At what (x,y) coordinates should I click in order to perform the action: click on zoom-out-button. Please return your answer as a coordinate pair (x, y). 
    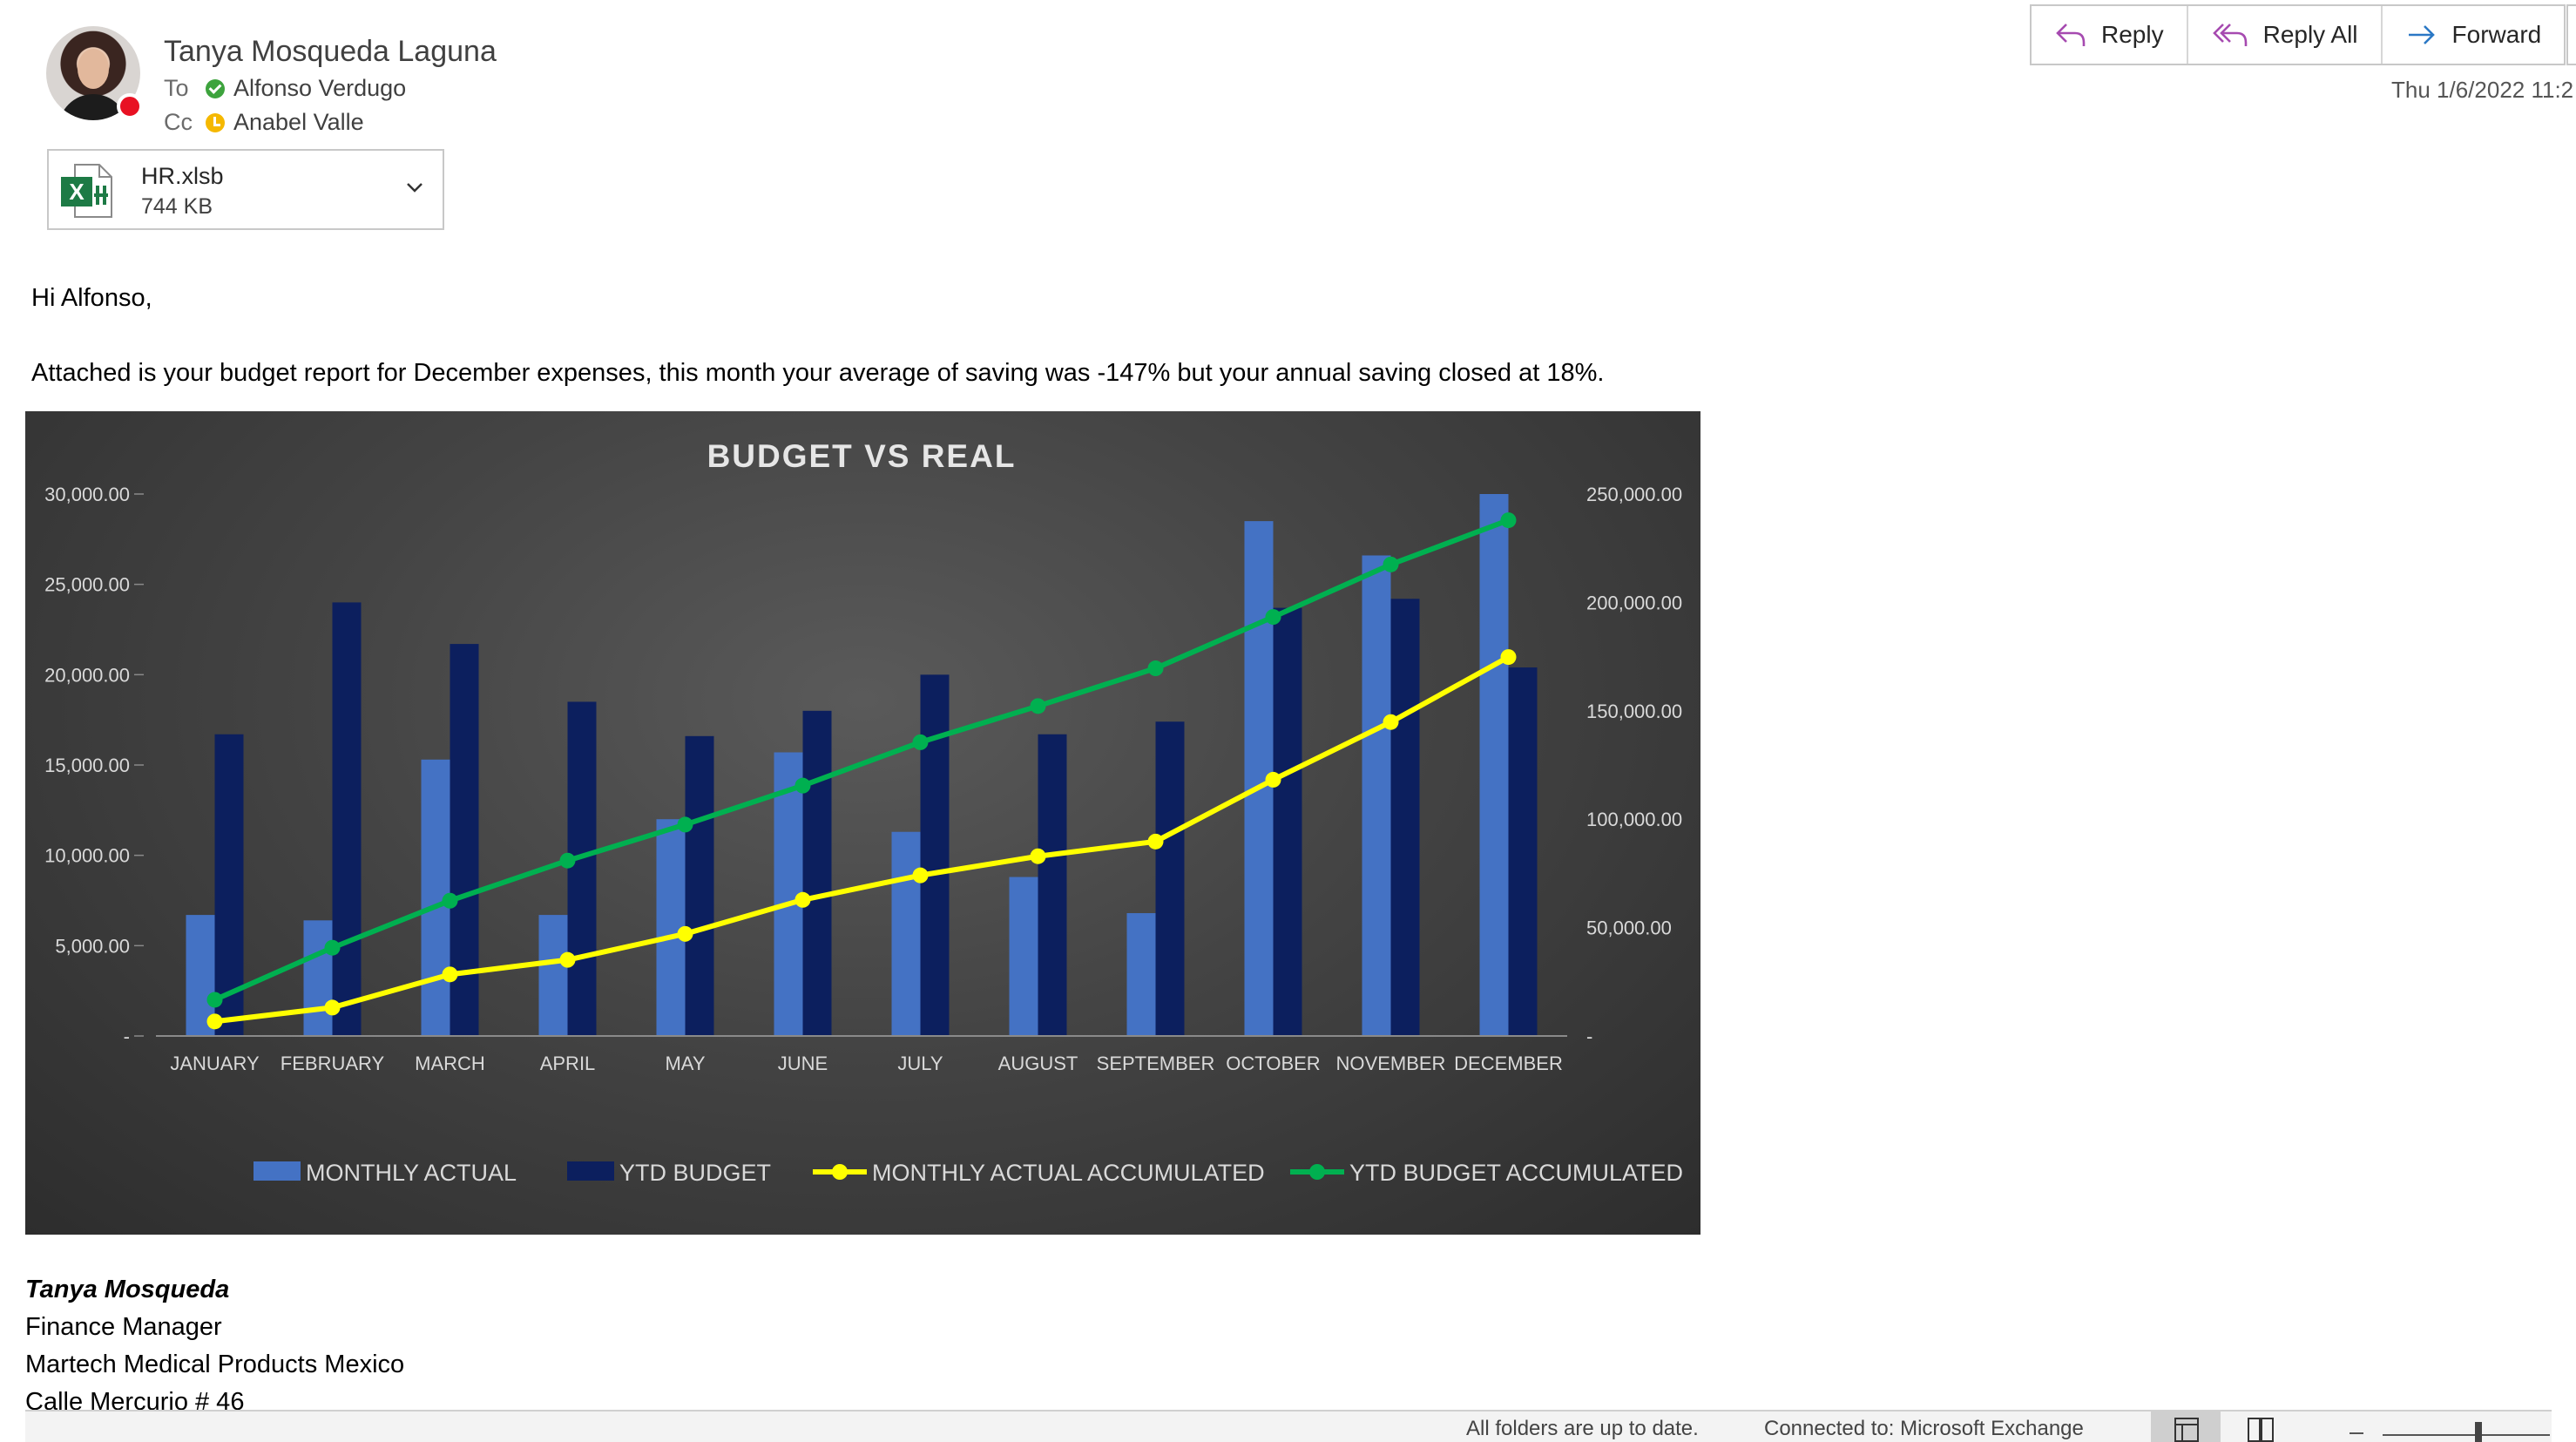
    Looking at the image, I should click on (2356, 1433).